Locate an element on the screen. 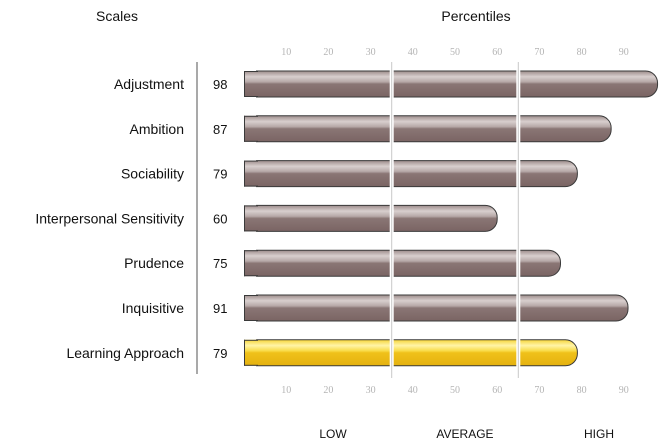 This screenshot has height=442, width=667. score-value: 98 is located at coordinates (220, 84).